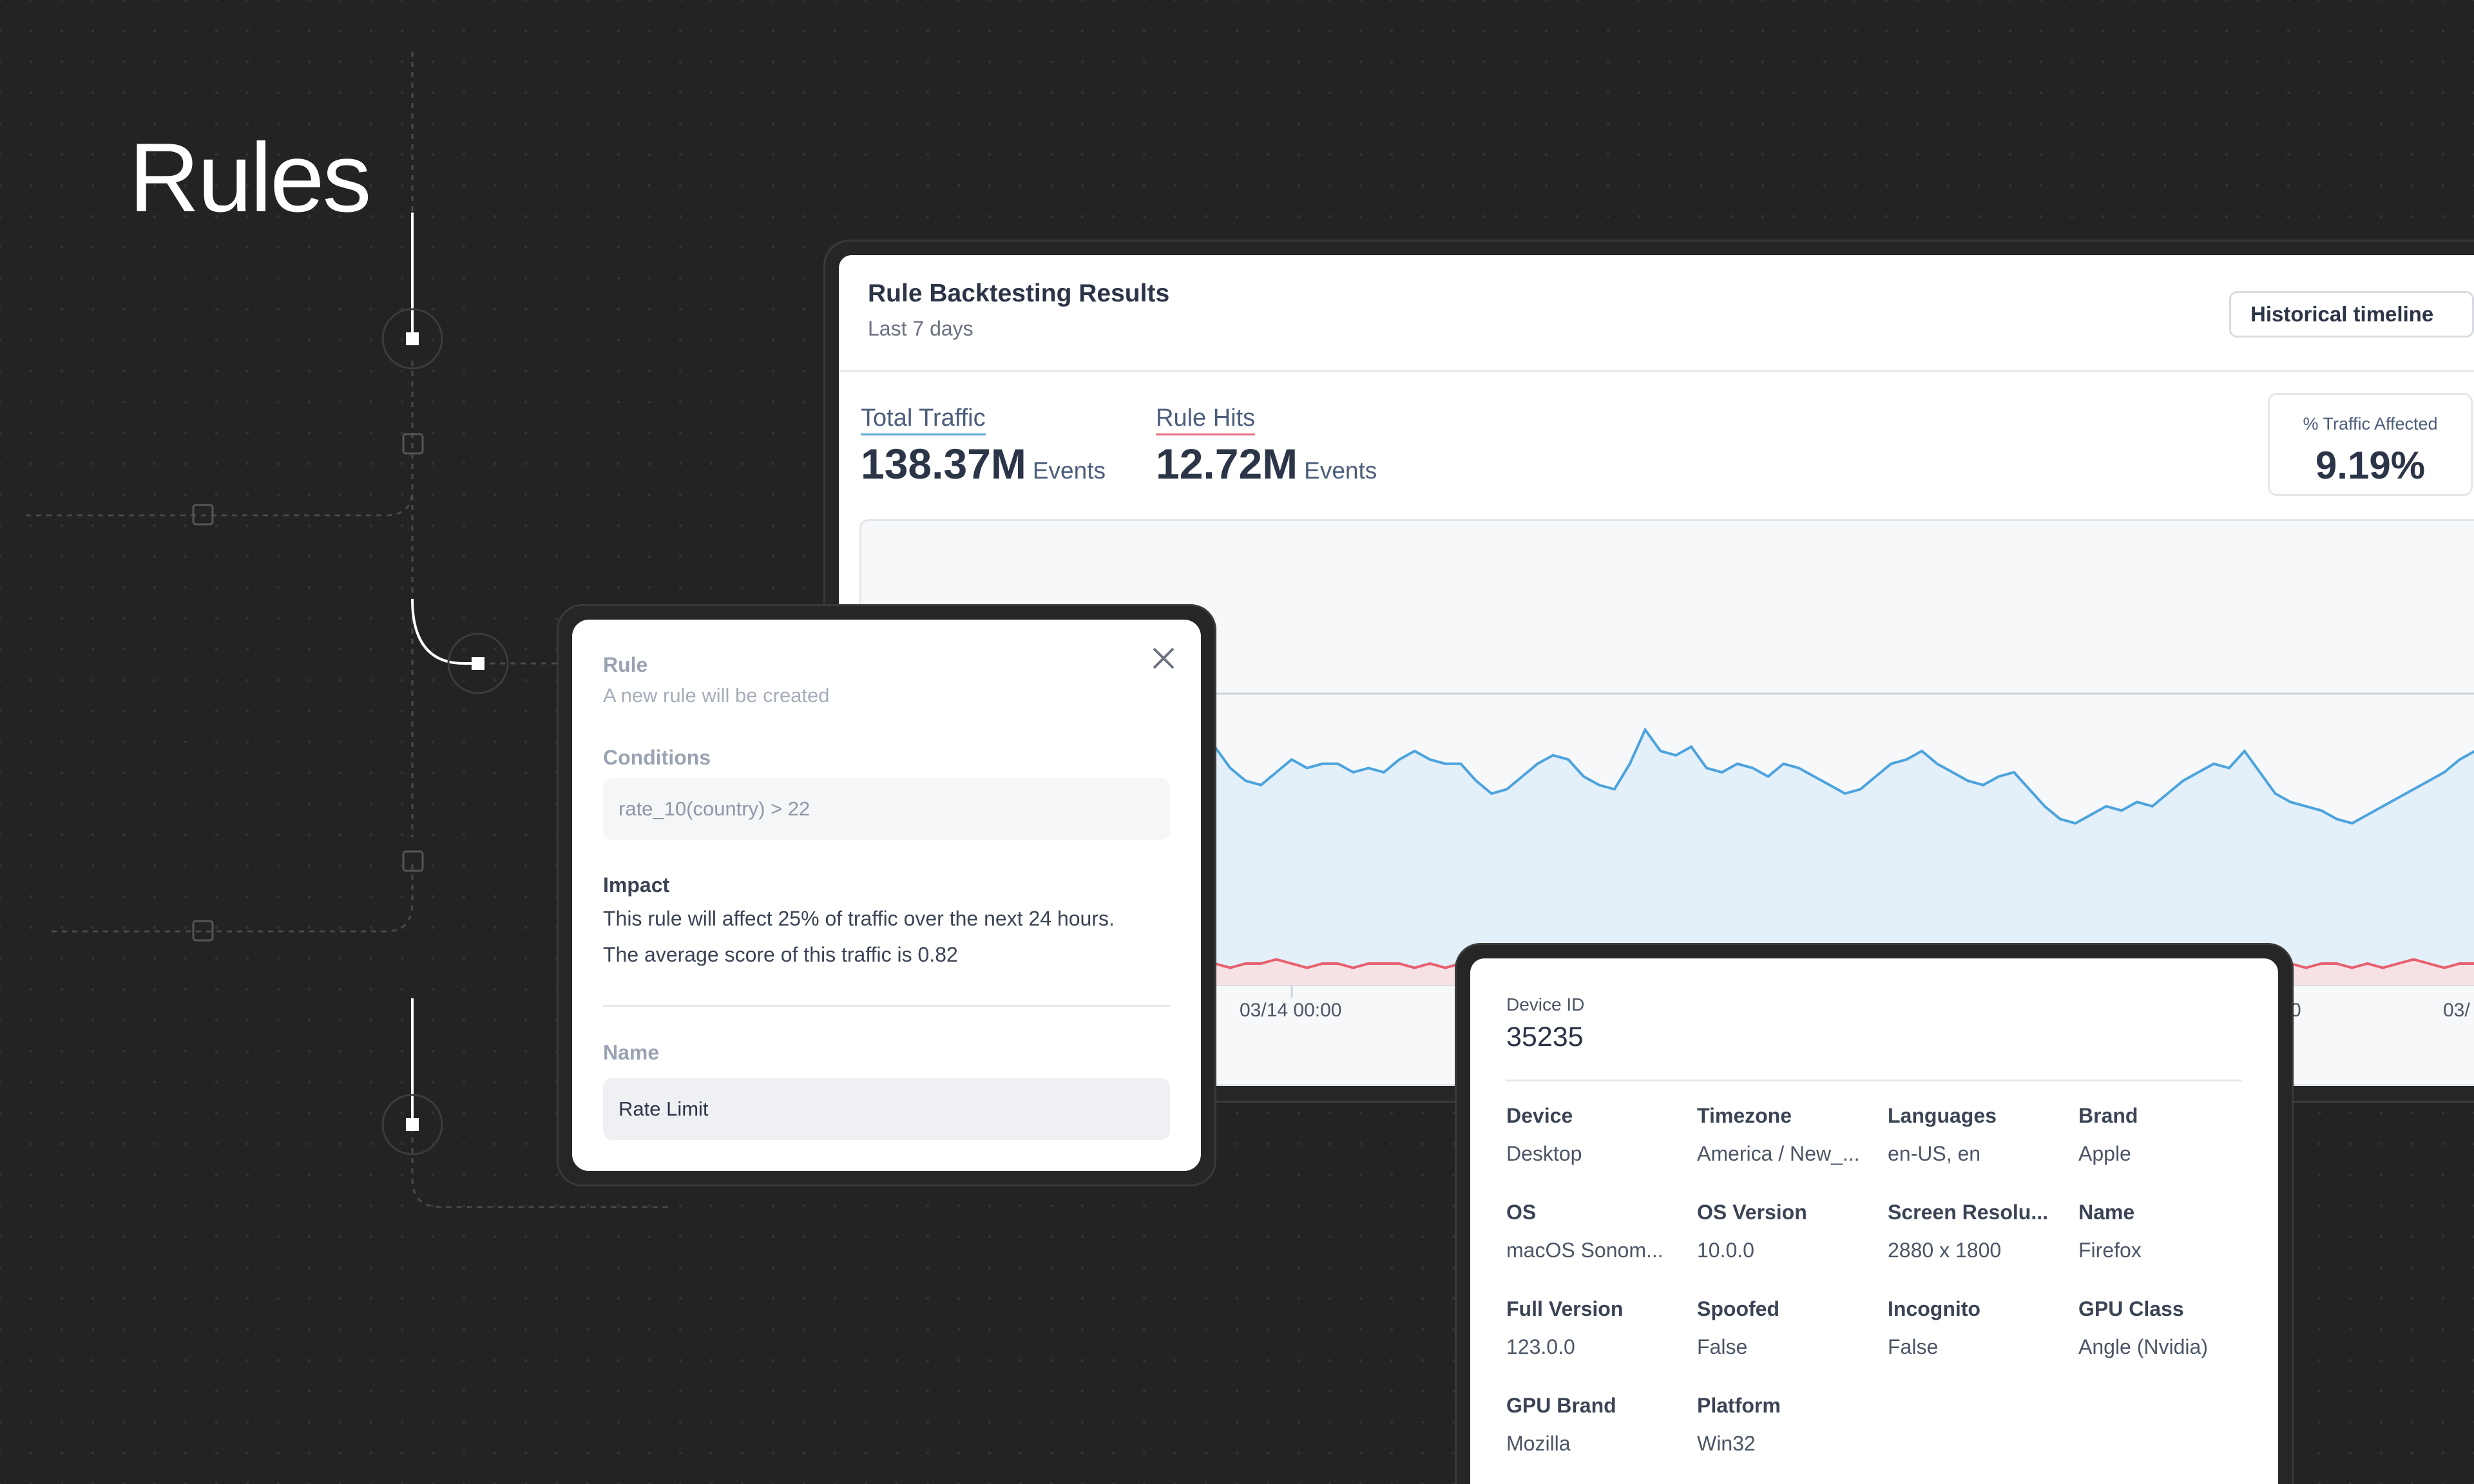 The width and height of the screenshot is (2474, 1484). I want to click on device-attribute-label: OS, so click(1521, 1212).